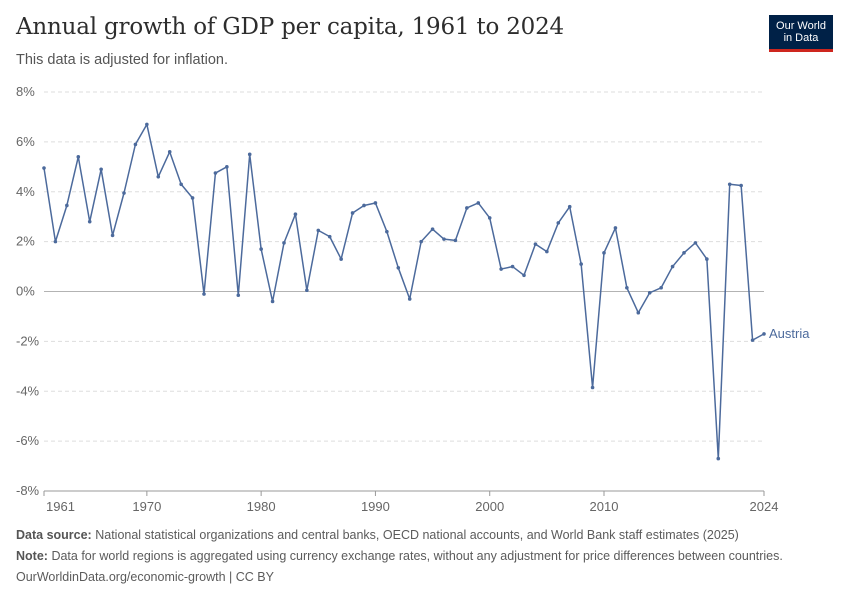 This screenshot has height=600, width=850. I want to click on y-tick-label: 0%, so click(25, 291).